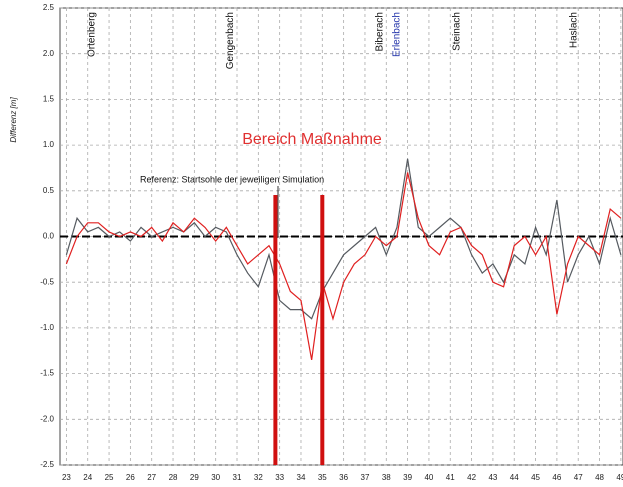 Image resolution: width=623 pixels, height=487 pixels. I want to click on y-tick-label: 0.0, so click(49, 236).